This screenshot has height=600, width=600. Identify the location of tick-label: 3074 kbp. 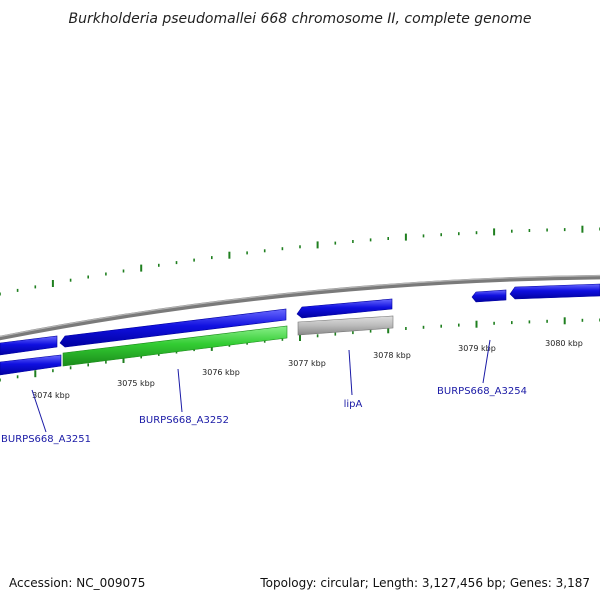
(51, 395).